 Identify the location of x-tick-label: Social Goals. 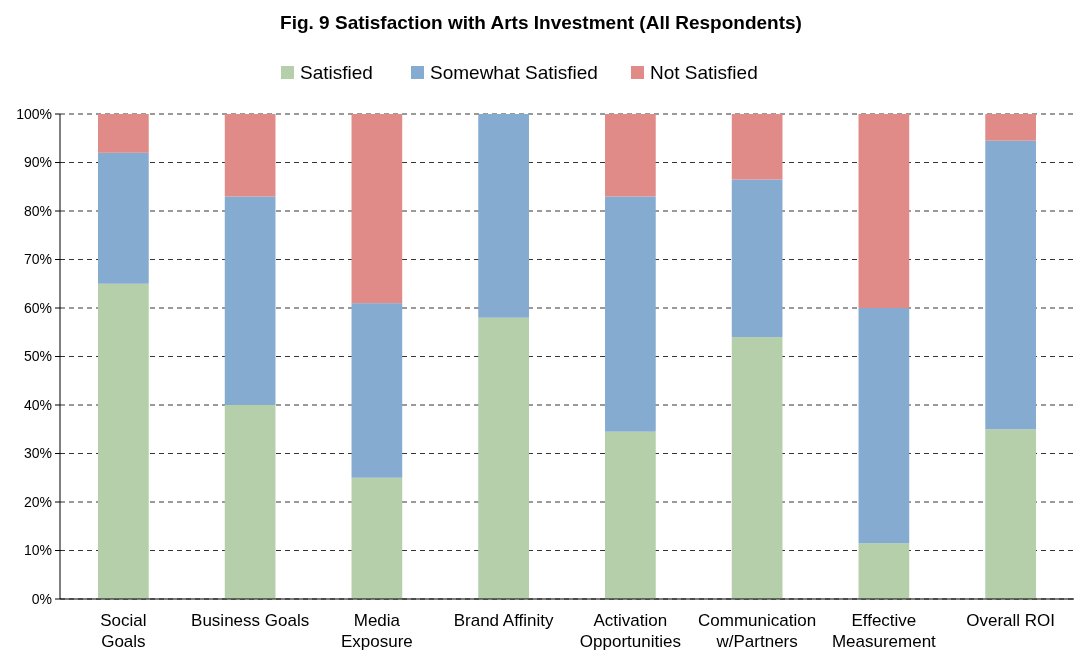
(123, 631).